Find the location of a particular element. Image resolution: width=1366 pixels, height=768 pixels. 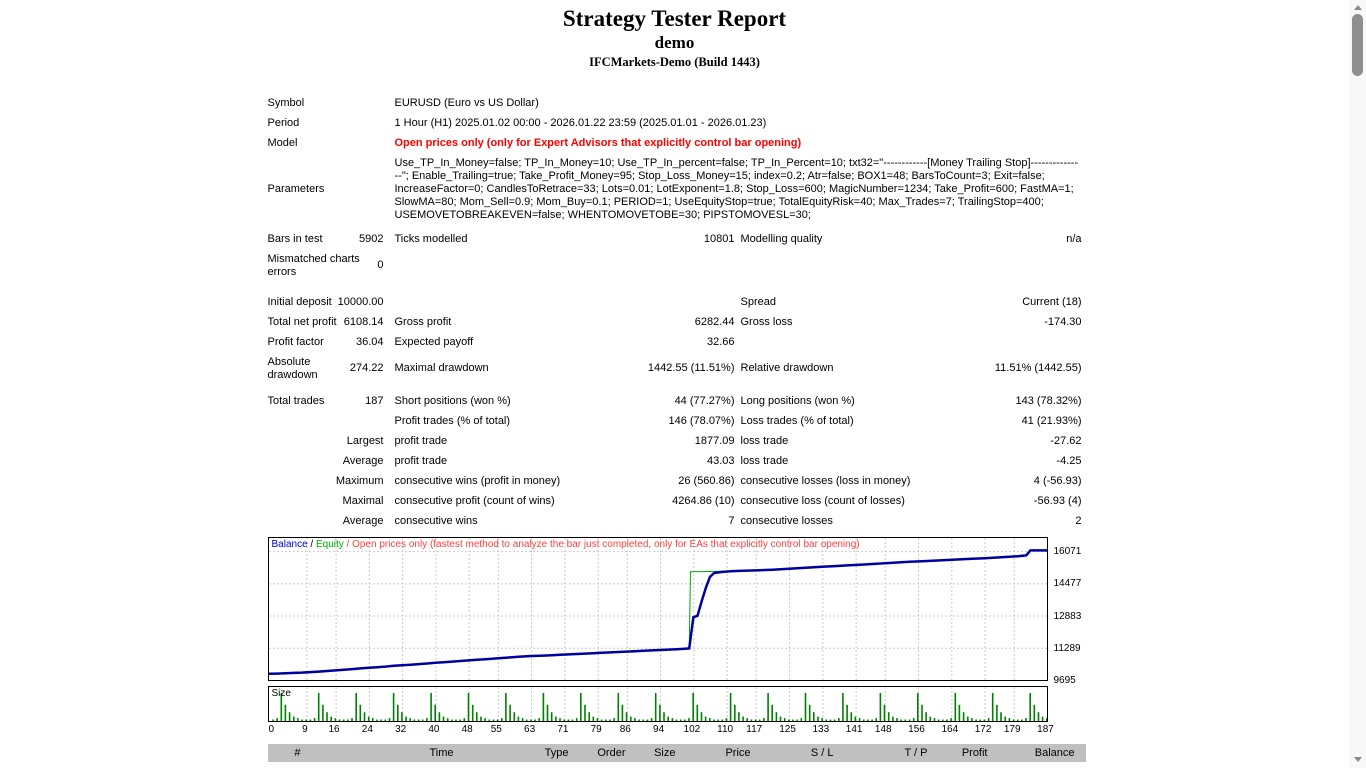

legend-equity: Equity is located at coordinates (329, 544).